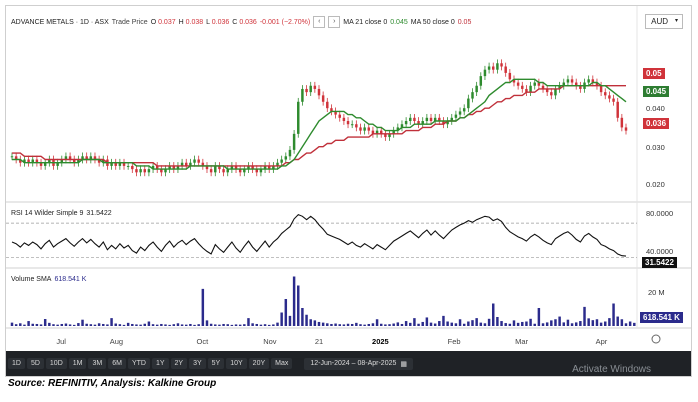 The image size is (698, 402). I want to click on rsi-tick-40: 40.0000, so click(660, 251).